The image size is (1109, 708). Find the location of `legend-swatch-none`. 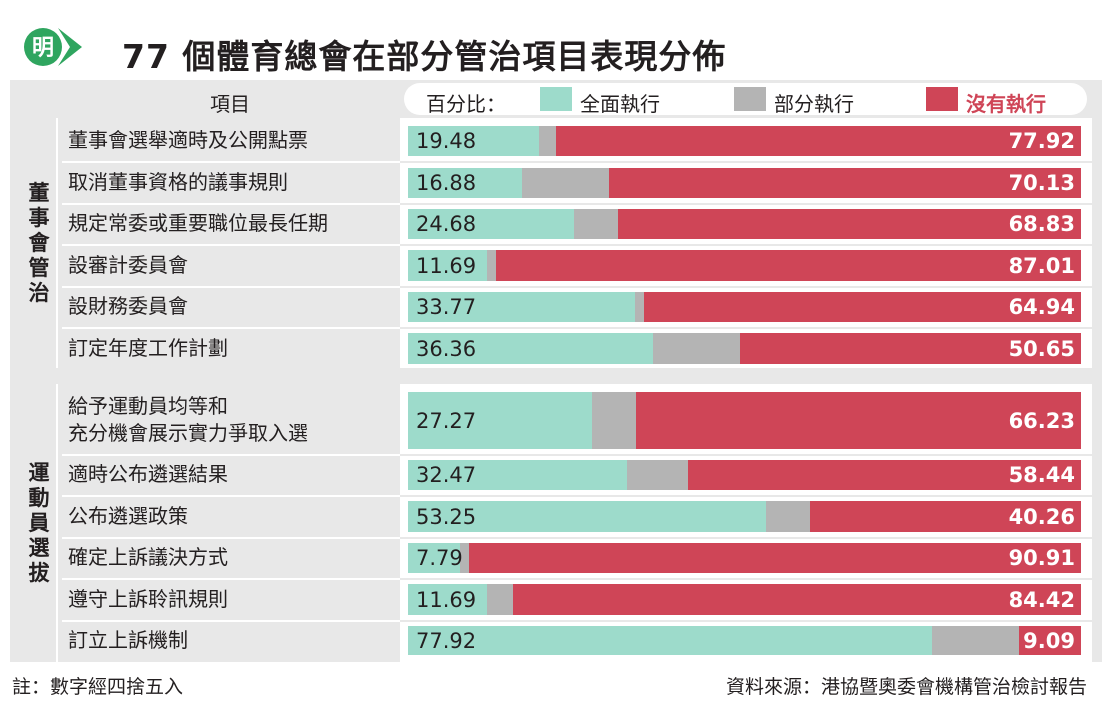

legend-swatch-none is located at coordinates (942, 99).